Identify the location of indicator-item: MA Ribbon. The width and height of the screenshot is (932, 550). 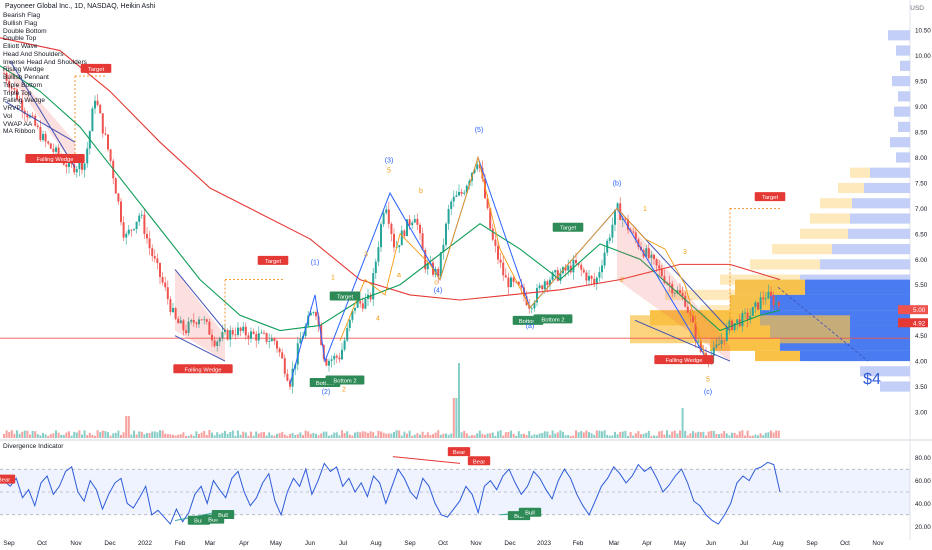
(19, 132).